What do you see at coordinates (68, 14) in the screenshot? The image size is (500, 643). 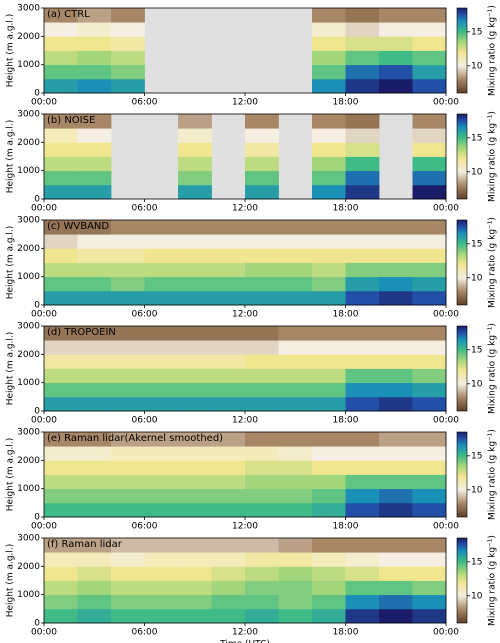 I see `panel-title: (a) CTRL` at bounding box center [68, 14].